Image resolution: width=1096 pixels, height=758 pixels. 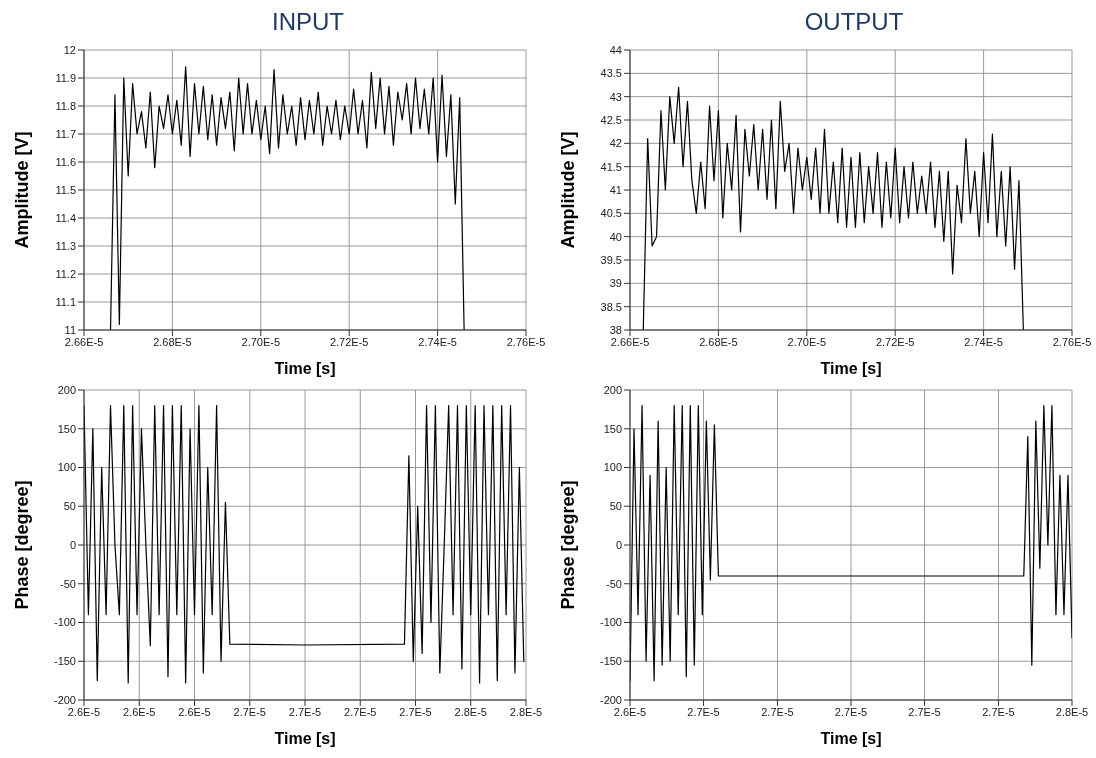 What do you see at coordinates (65, 273) in the screenshot?
I see `y-tick-label: 11.2` at bounding box center [65, 273].